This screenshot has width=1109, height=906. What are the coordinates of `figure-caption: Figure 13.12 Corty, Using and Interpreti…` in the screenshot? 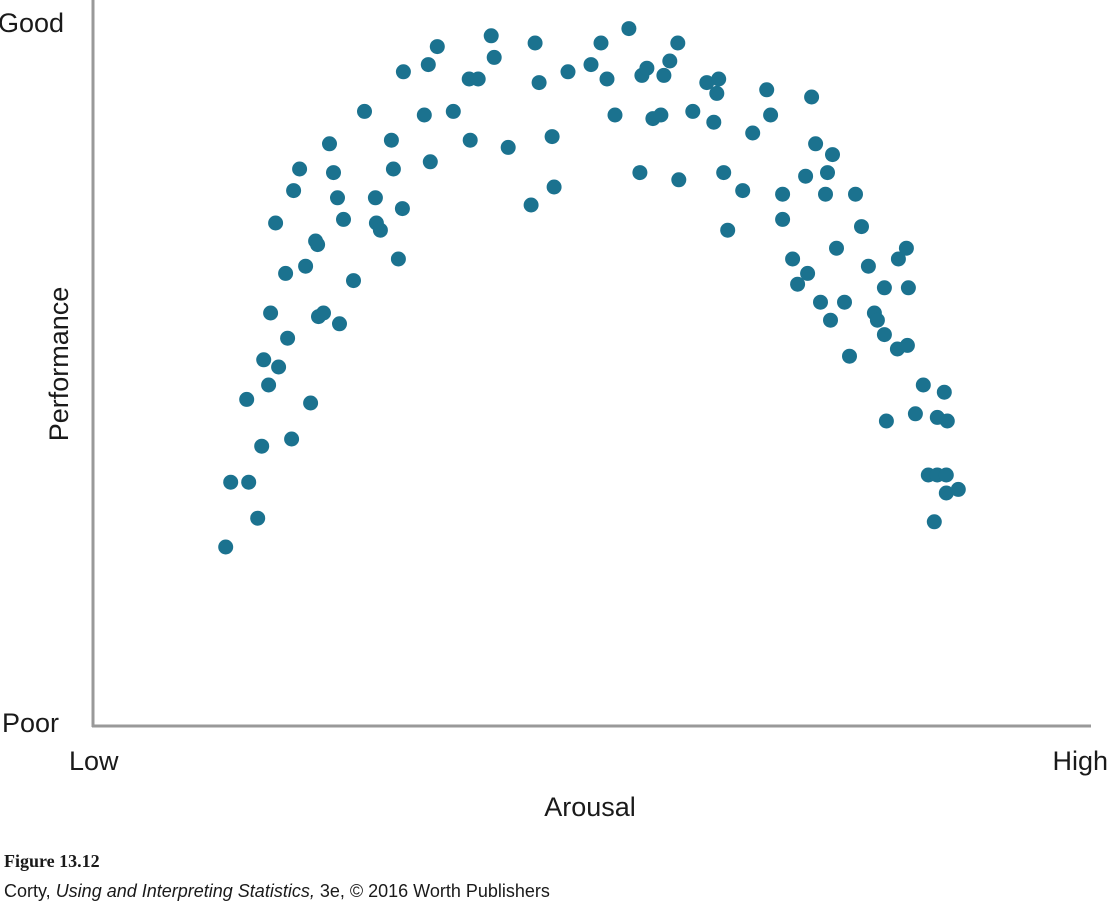 It's located at (277, 876).